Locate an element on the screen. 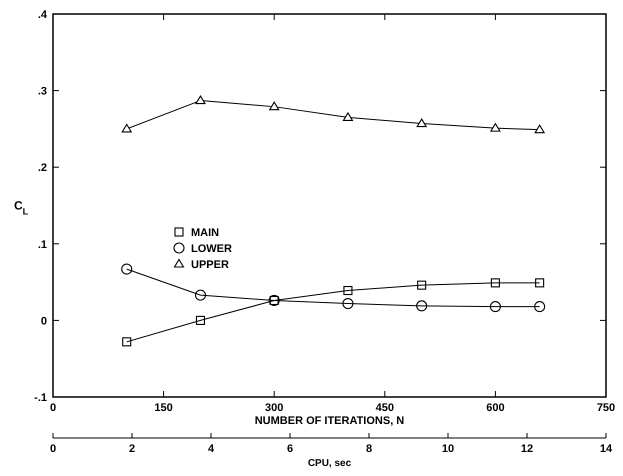  y-tick-label: .4 is located at coordinates (43, 15).